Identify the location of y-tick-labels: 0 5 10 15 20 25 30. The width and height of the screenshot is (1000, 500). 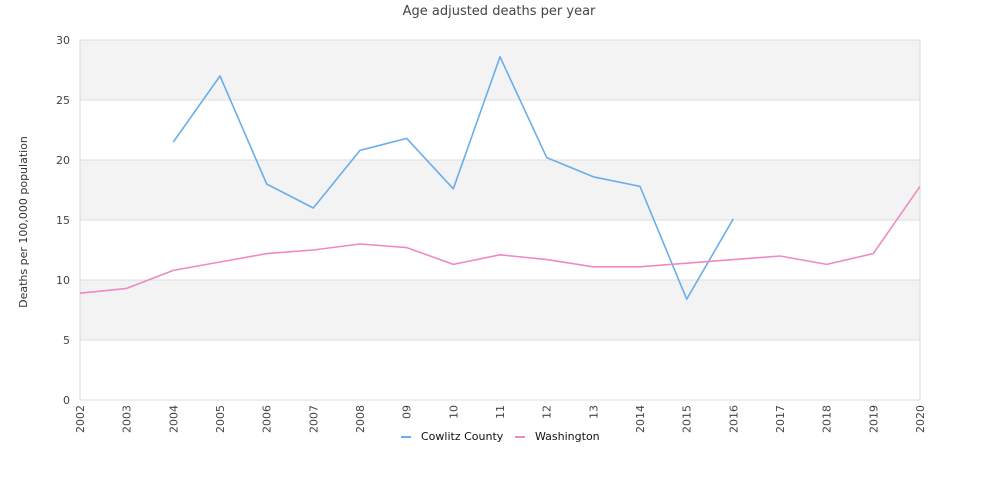
(63, 220).